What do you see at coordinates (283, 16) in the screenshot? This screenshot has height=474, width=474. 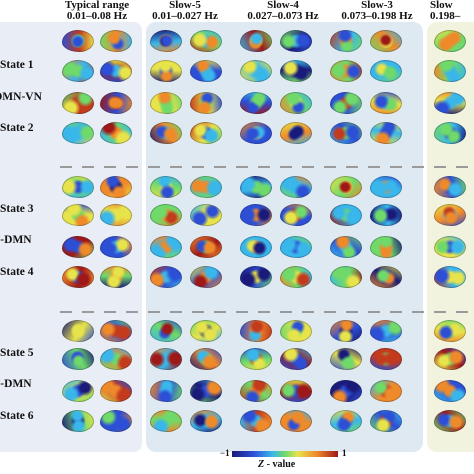 I see `band-range: 0.027–0.073 Hz` at bounding box center [283, 16].